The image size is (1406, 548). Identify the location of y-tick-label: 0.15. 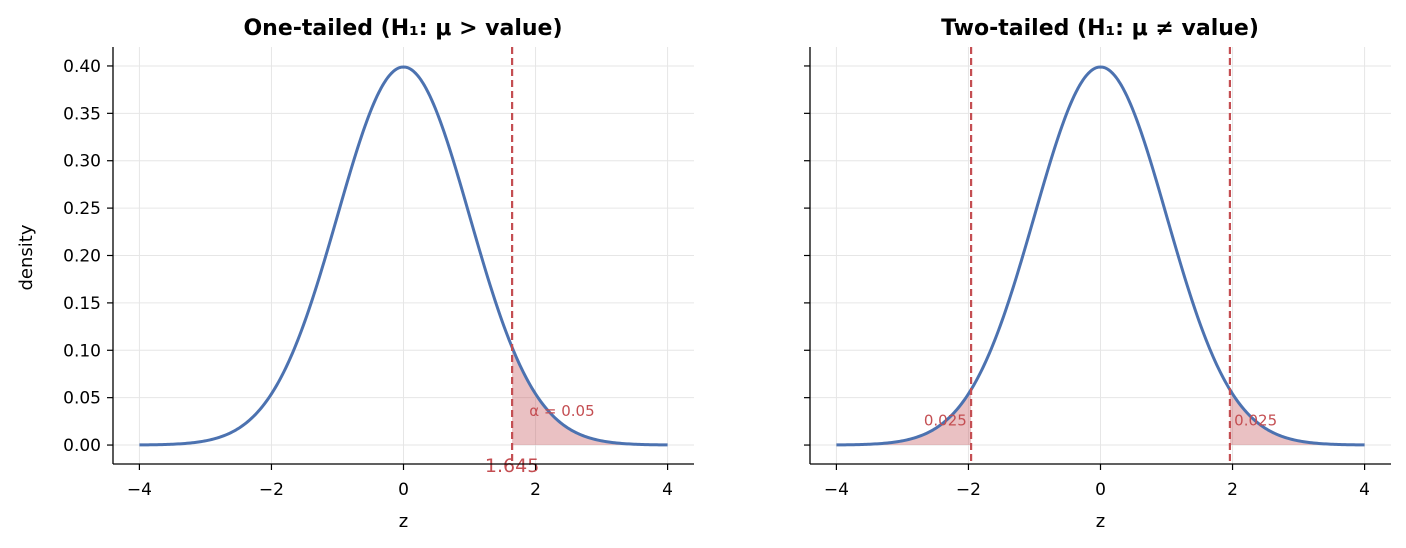
(82, 304).